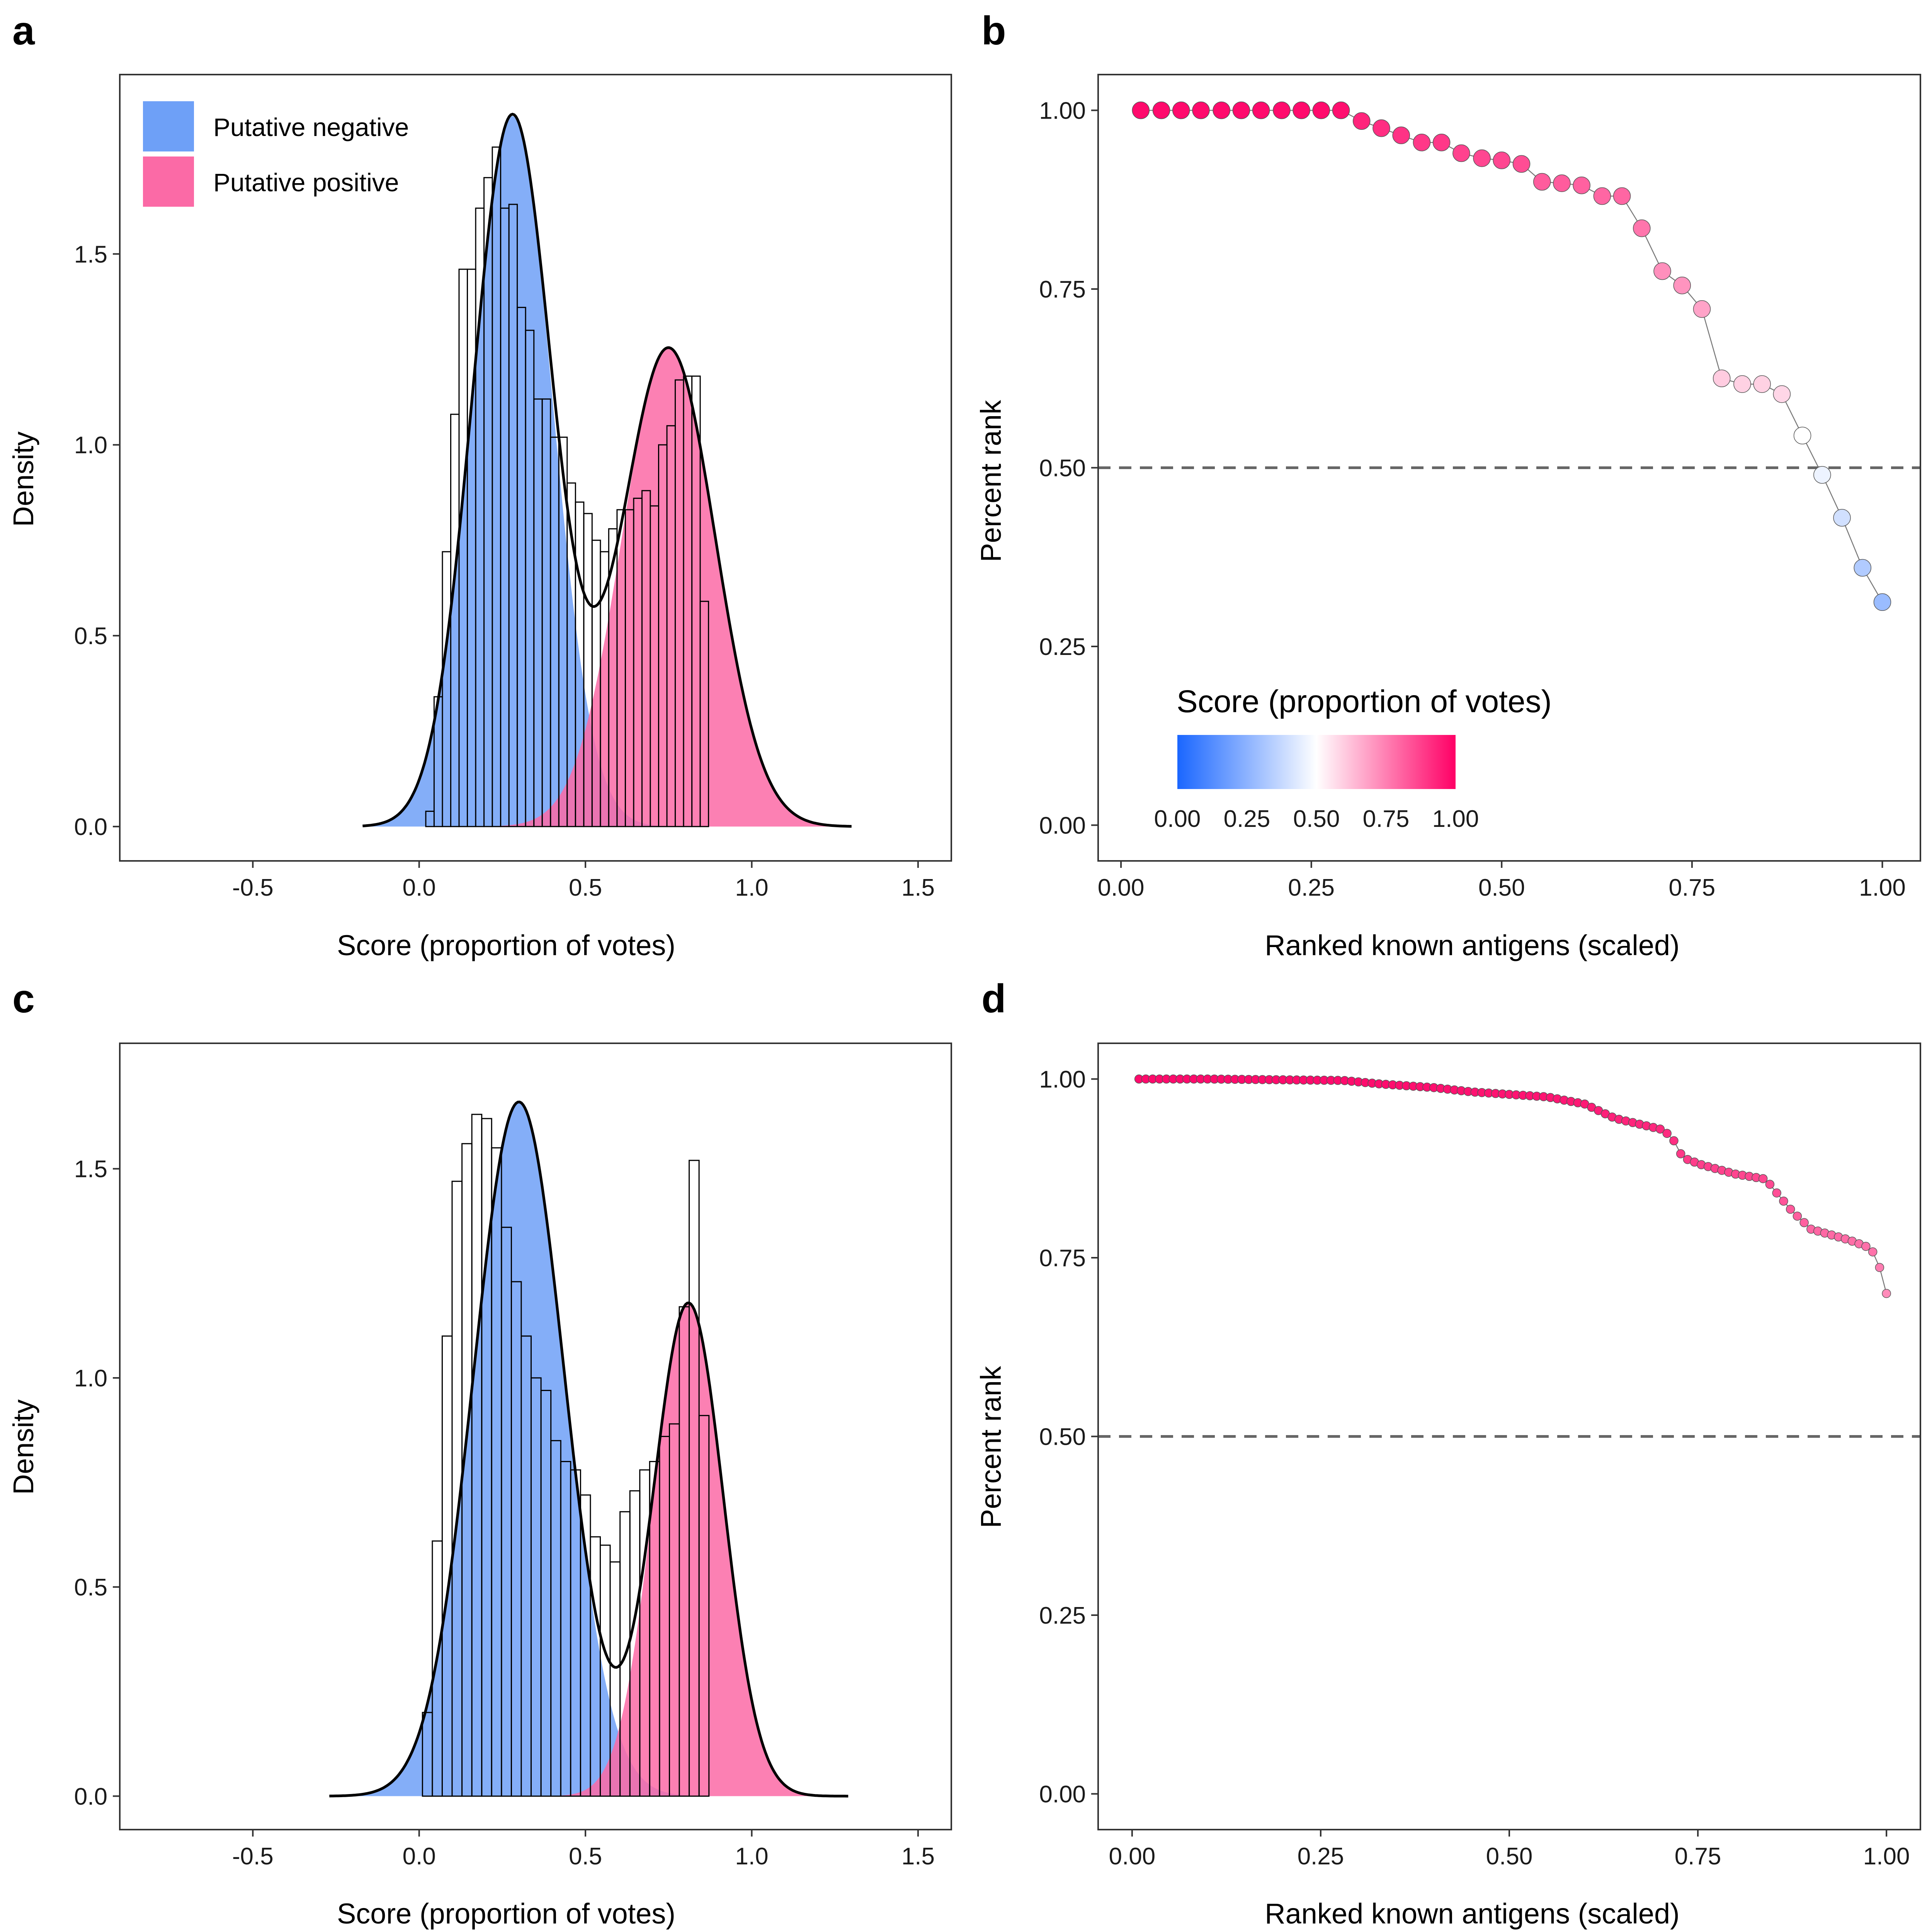 The height and width of the screenshot is (1932, 1932). Describe the element at coordinates (1063, 111) in the screenshot. I see `panel-b-y-tick-label: 1.00` at that location.